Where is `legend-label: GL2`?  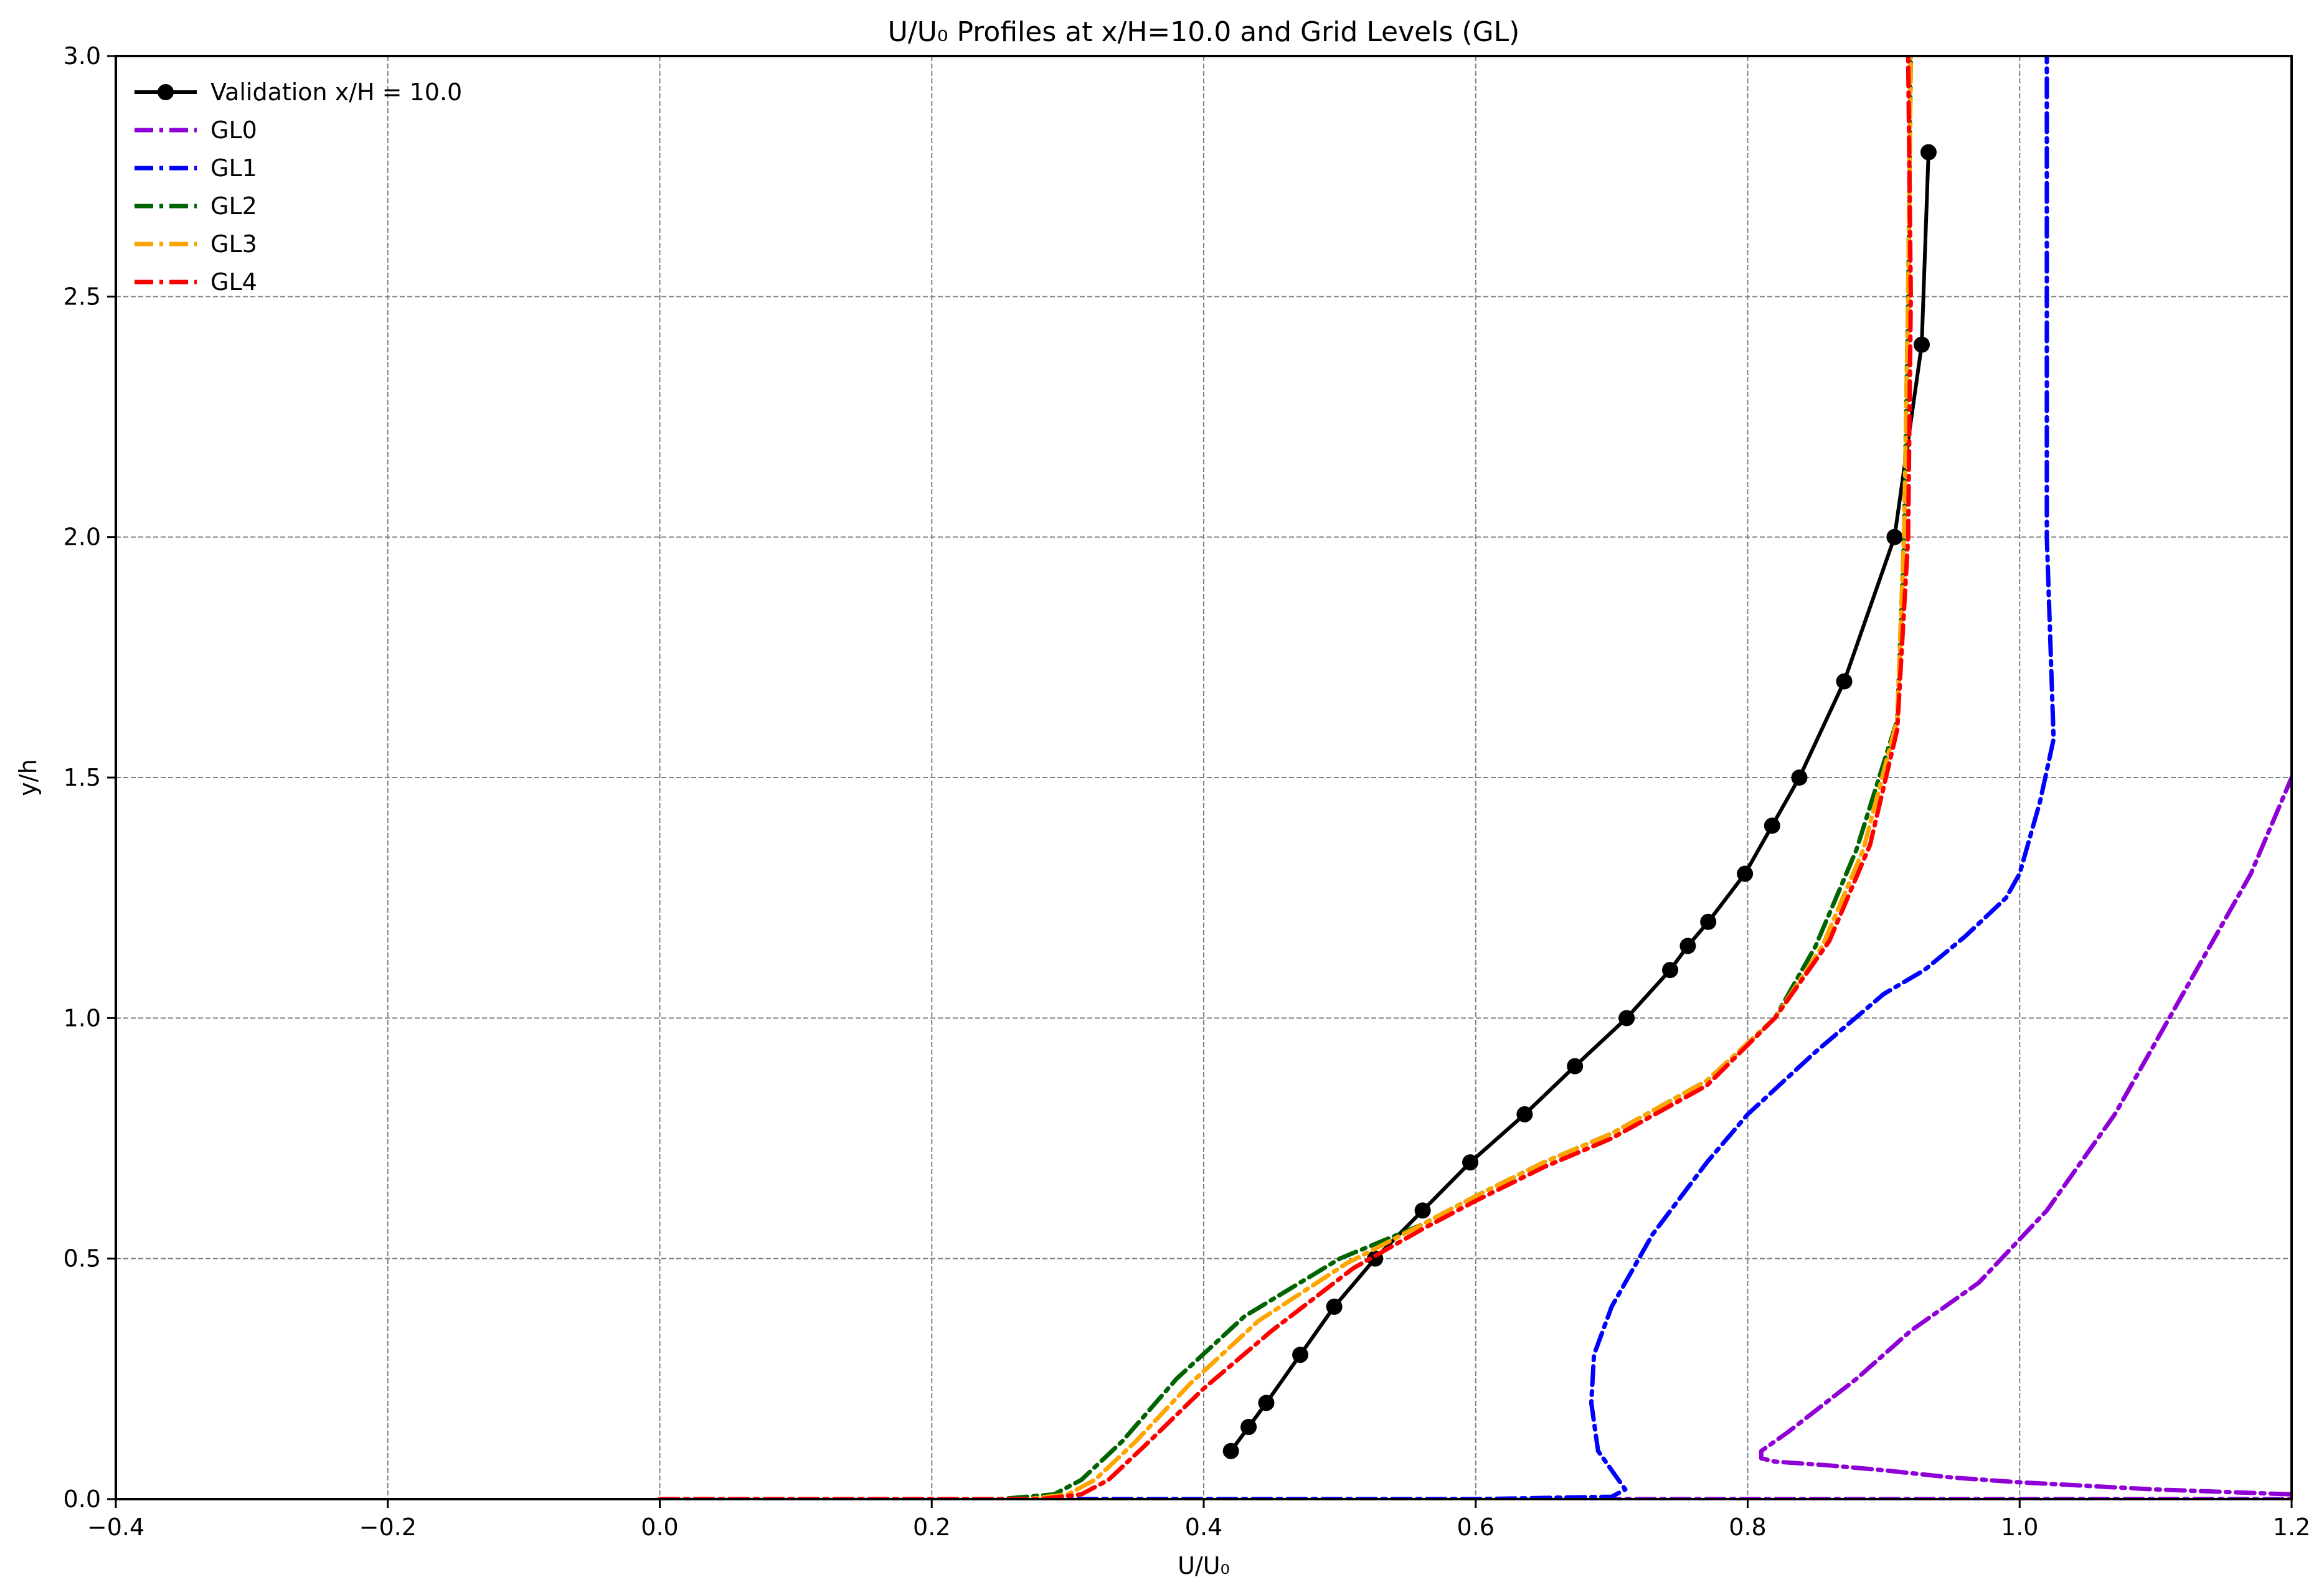
legend-label: GL2 is located at coordinates (234, 206).